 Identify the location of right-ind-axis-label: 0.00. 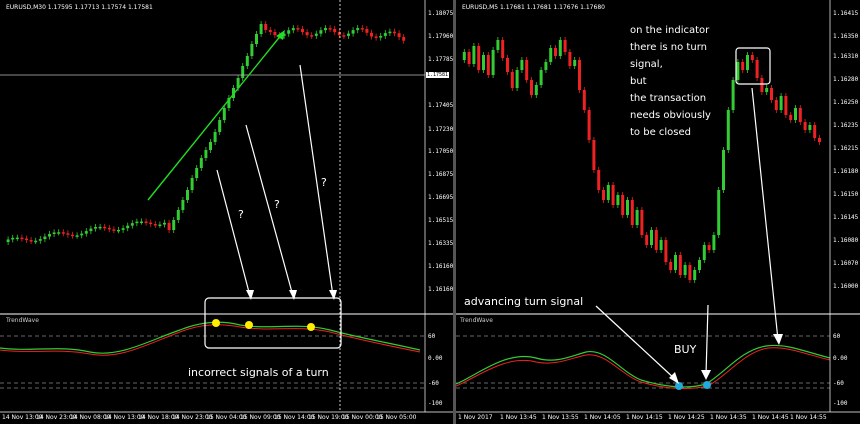
(840, 358).